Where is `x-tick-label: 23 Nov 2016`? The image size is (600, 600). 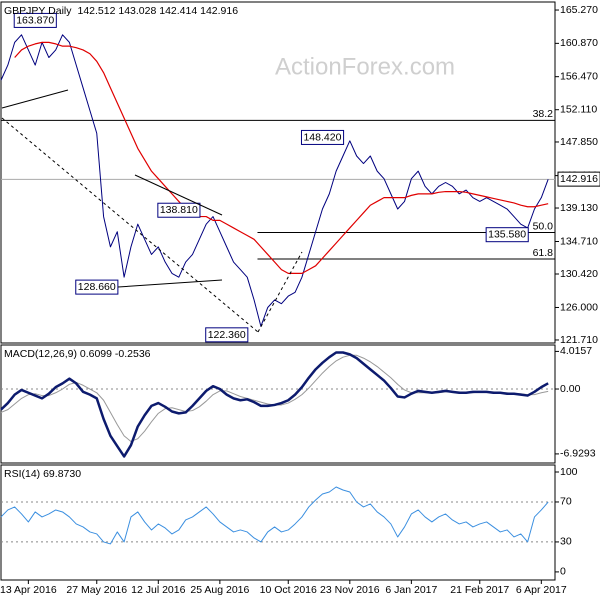
x-tick-label: 23 Nov 2016 is located at coordinates (350, 590).